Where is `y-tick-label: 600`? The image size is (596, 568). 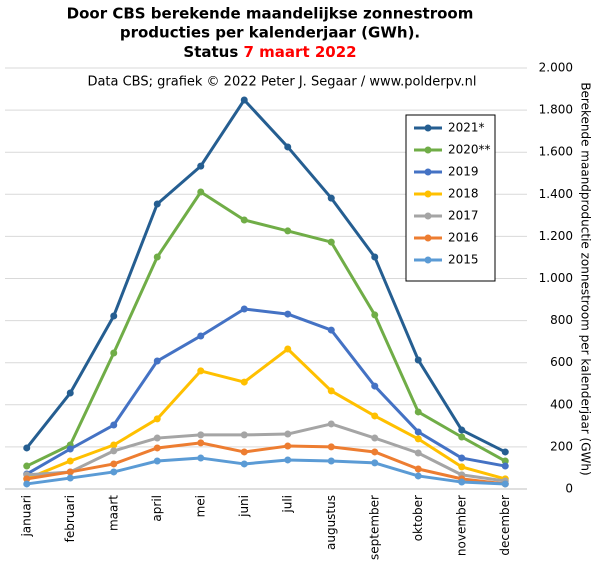
y-tick-label: 600 is located at coordinates (561, 362).